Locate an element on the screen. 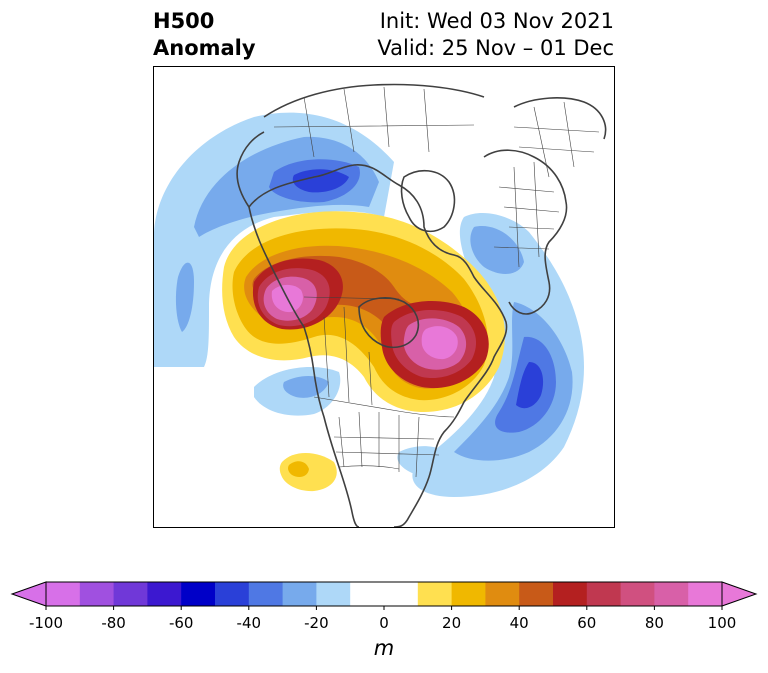  title-line-1: H500 is located at coordinates (184, 21).